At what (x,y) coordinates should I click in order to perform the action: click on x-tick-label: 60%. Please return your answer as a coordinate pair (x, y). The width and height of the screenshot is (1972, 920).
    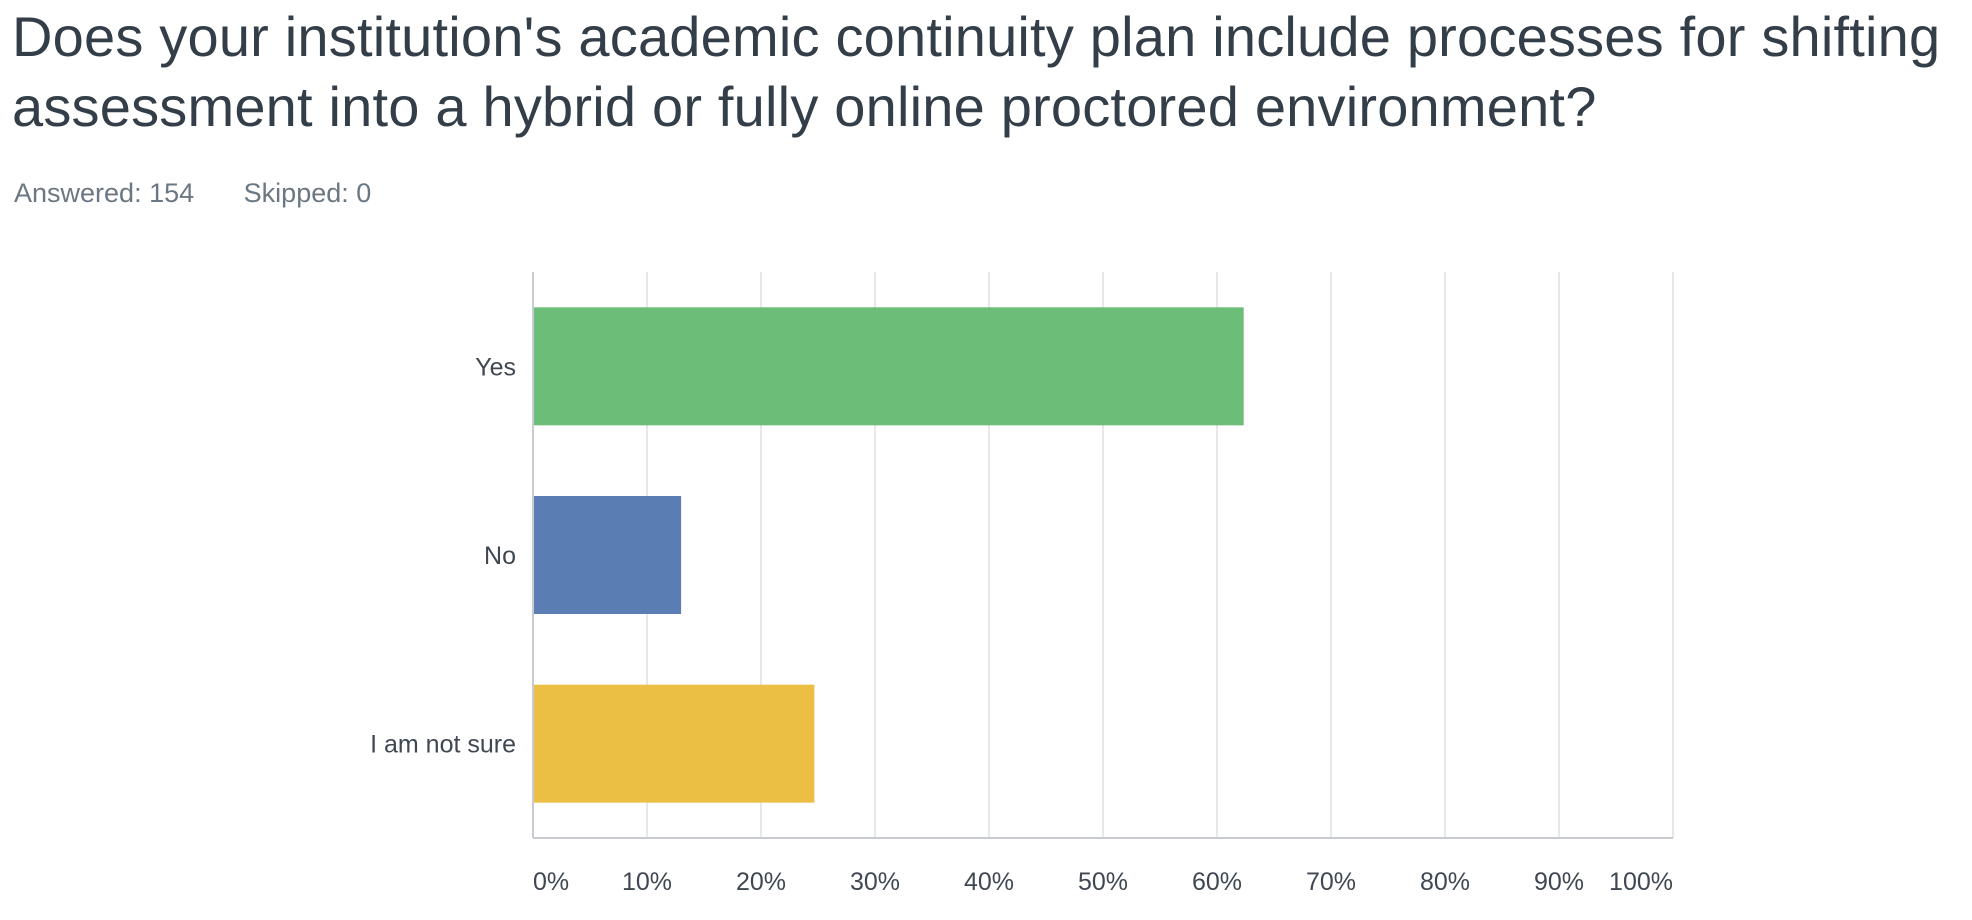
    Looking at the image, I should click on (1217, 882).